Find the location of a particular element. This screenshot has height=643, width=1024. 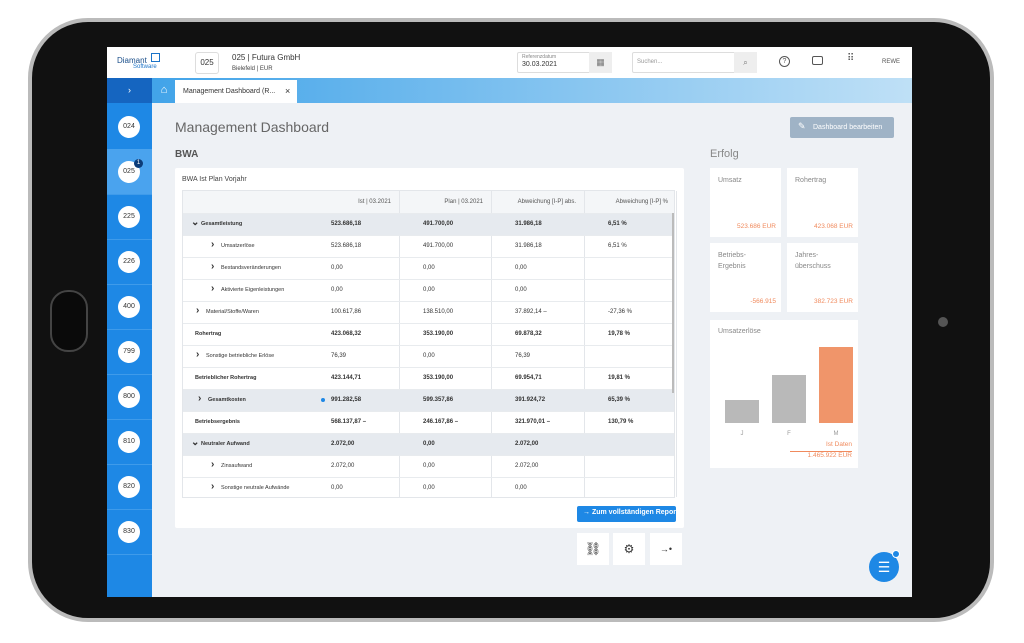

cell: 6,51 % is located at coordinates (617, 246).